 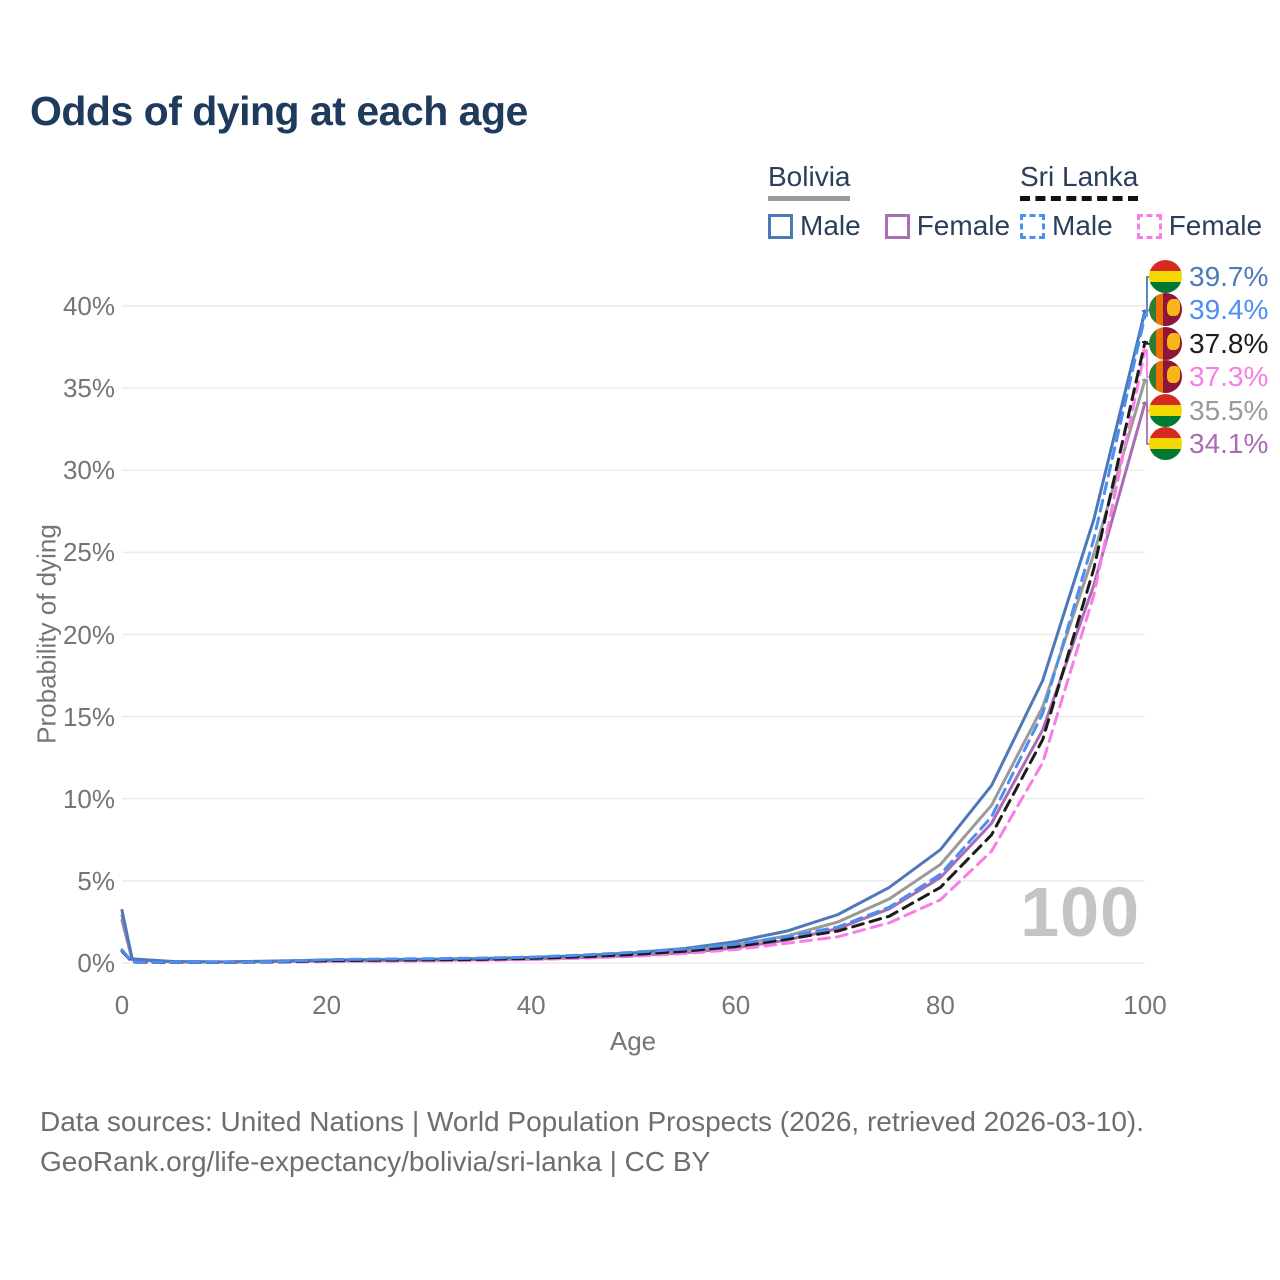 I want to click on x-tick-label: 100, so click(x=1145, y=1005).